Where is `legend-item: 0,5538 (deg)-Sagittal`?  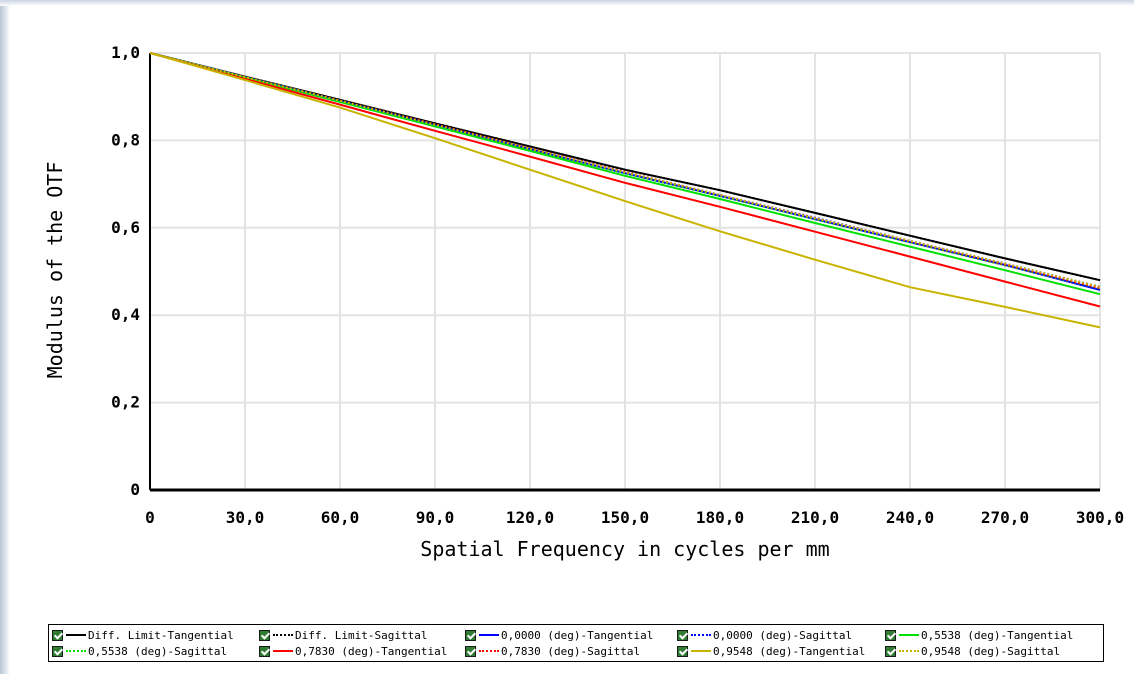
legend-item: 0,5538 (deg)-Sagittal is located at coordinates (139, 651).